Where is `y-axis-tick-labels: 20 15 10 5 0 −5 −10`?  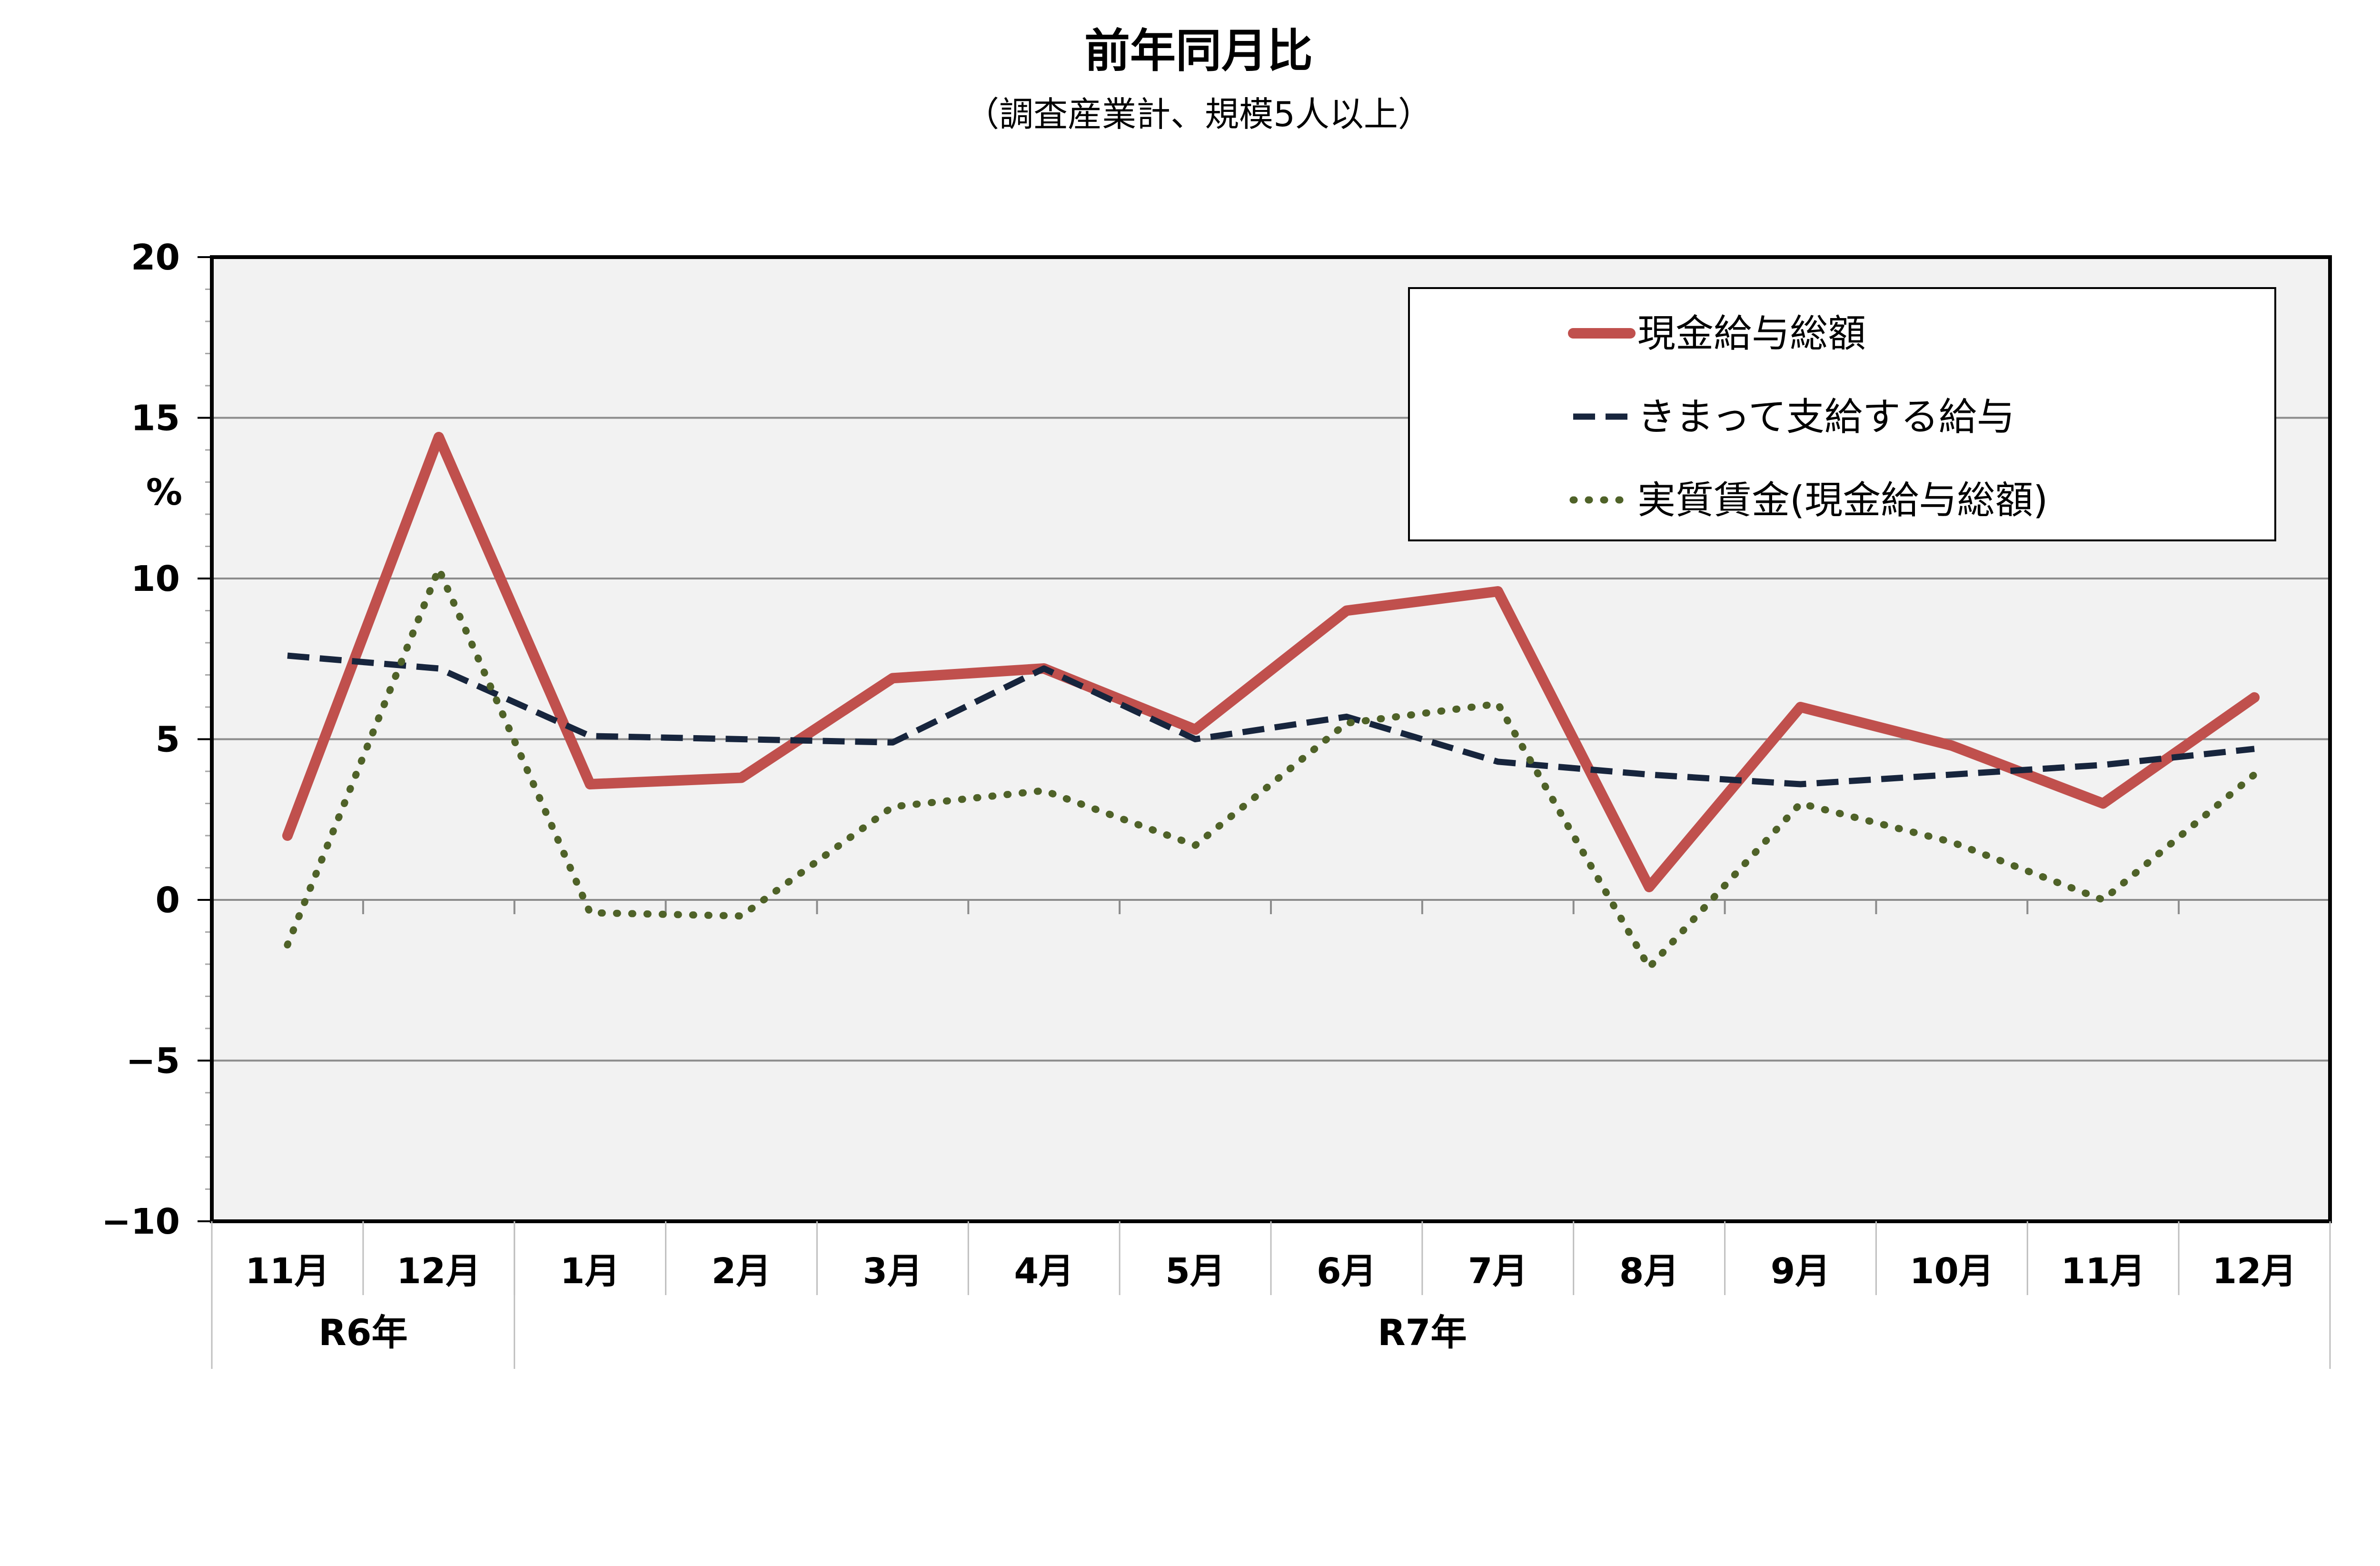
y-axis-tick-labels: 20 15 10 5 0 −5 −10 is located at coordinates (156, 739).